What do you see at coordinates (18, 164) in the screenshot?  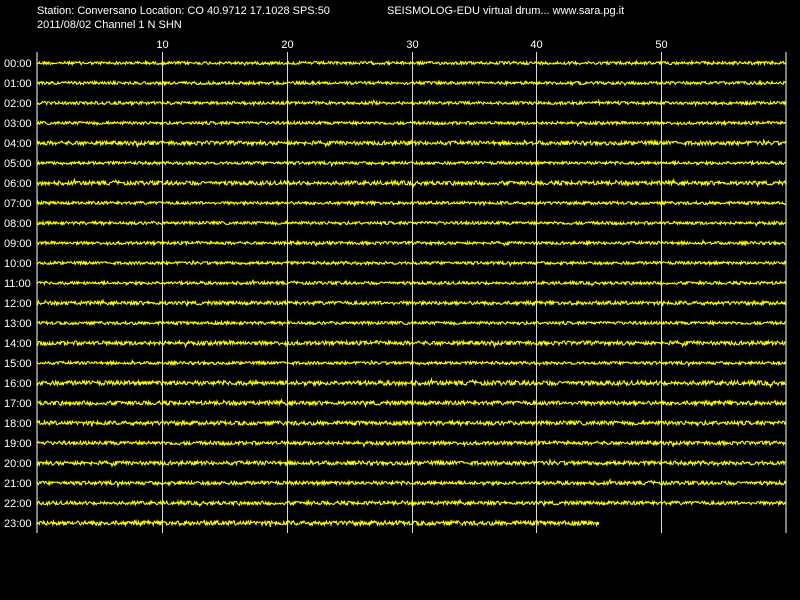 I see `hour-label-0500: 05:00` at bounding box center [18, 164].